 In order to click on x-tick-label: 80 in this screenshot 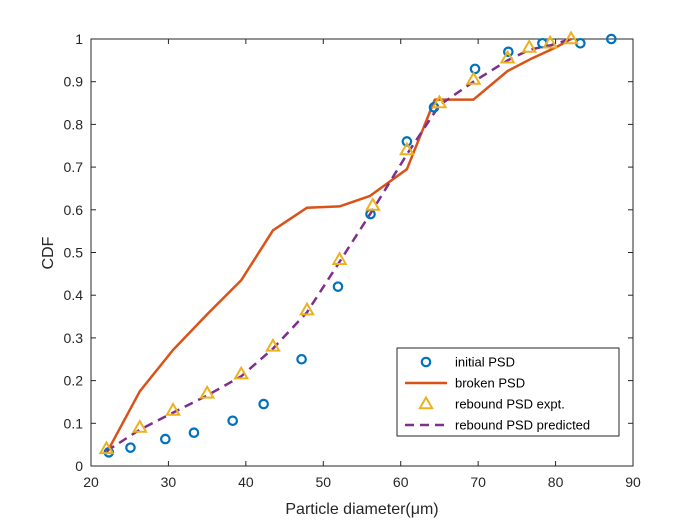, I will do `click(556, 482)`.